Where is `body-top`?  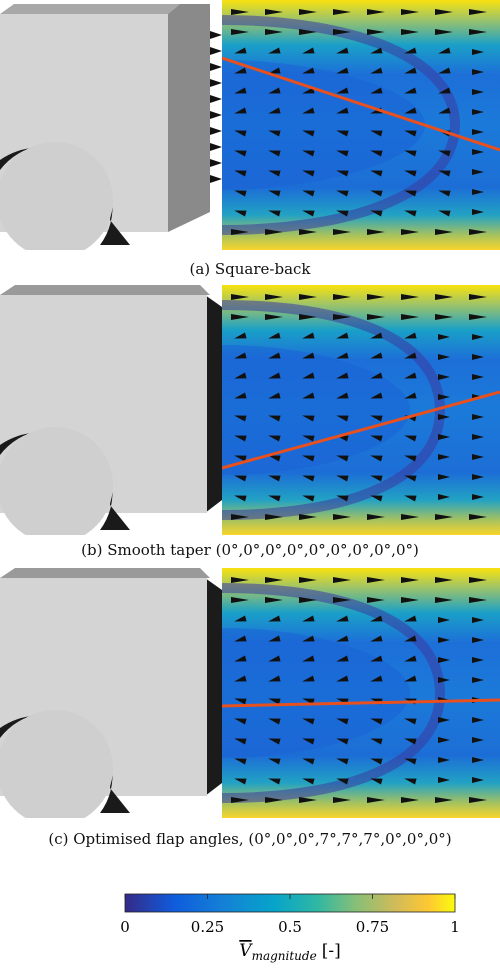 body-top is located at coordinates (105, 290).